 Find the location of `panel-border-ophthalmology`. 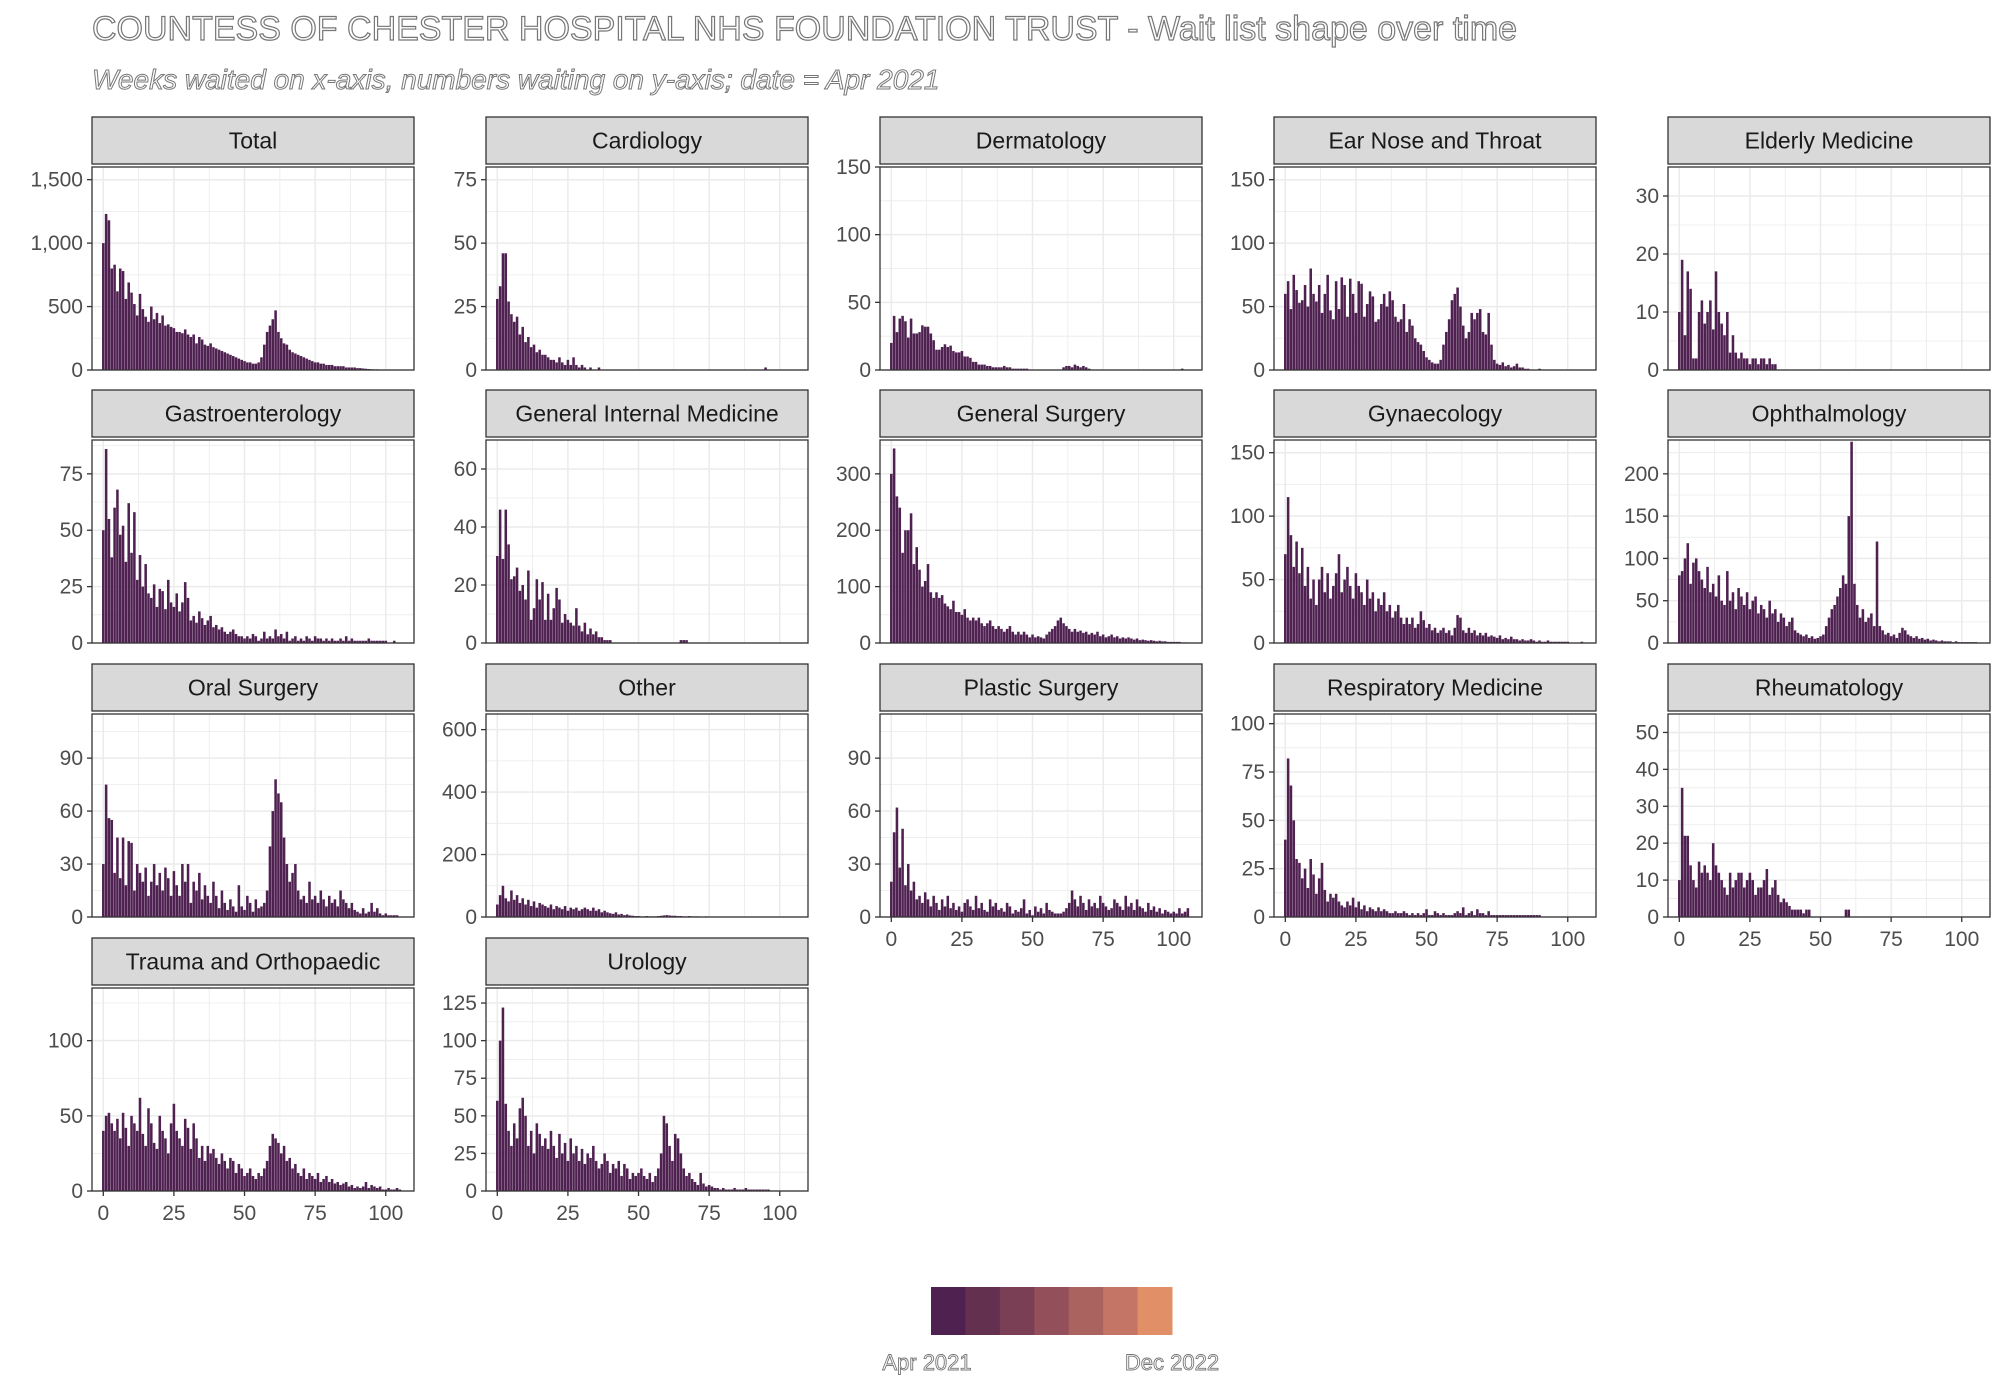

panel-border-ophthalmology is located at coordinates (1829, 541).